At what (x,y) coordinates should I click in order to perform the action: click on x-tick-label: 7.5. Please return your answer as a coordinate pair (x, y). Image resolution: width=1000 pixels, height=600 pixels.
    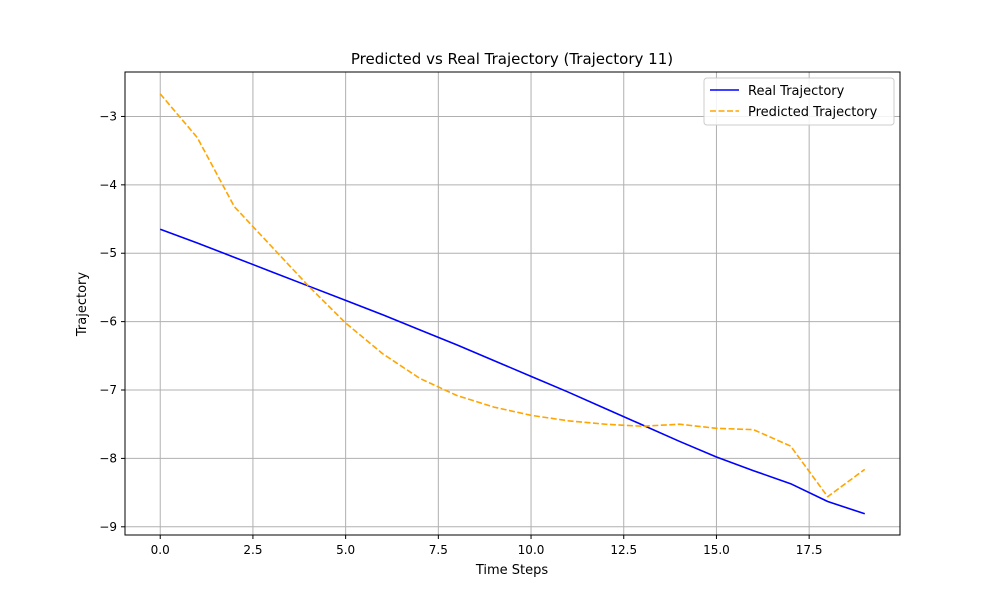
    Looking at the image, I should click on (438, 550).